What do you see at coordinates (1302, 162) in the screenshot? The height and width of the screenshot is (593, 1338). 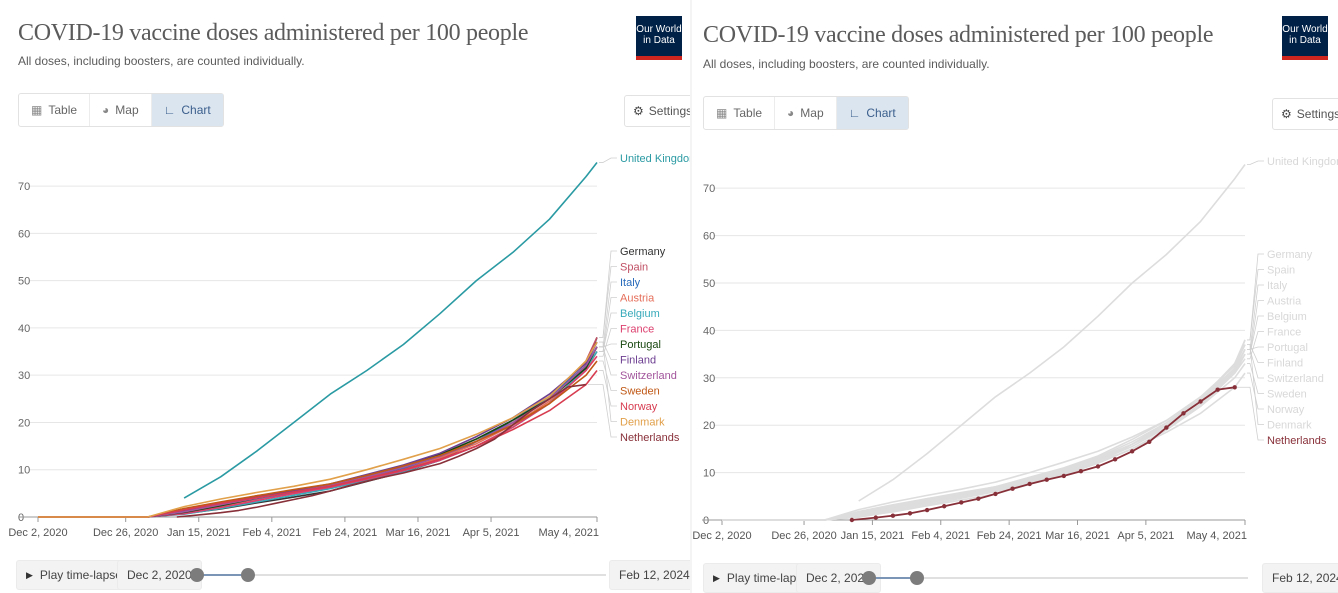 I see `series-label: United Kingdom` at bounding box center [1302, 162].